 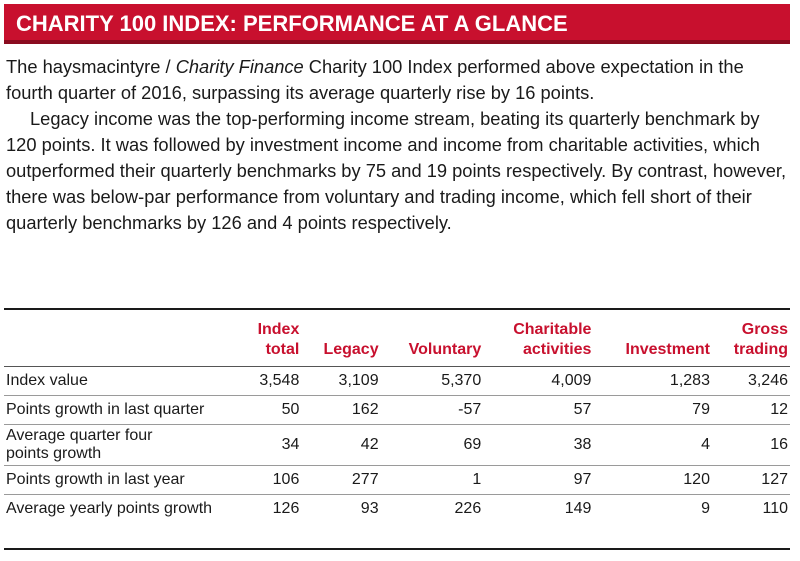 What do you see at coordinates (538, 445) in the screenshot?
I see `table-cell: 38` at bounding box center [538, 445].